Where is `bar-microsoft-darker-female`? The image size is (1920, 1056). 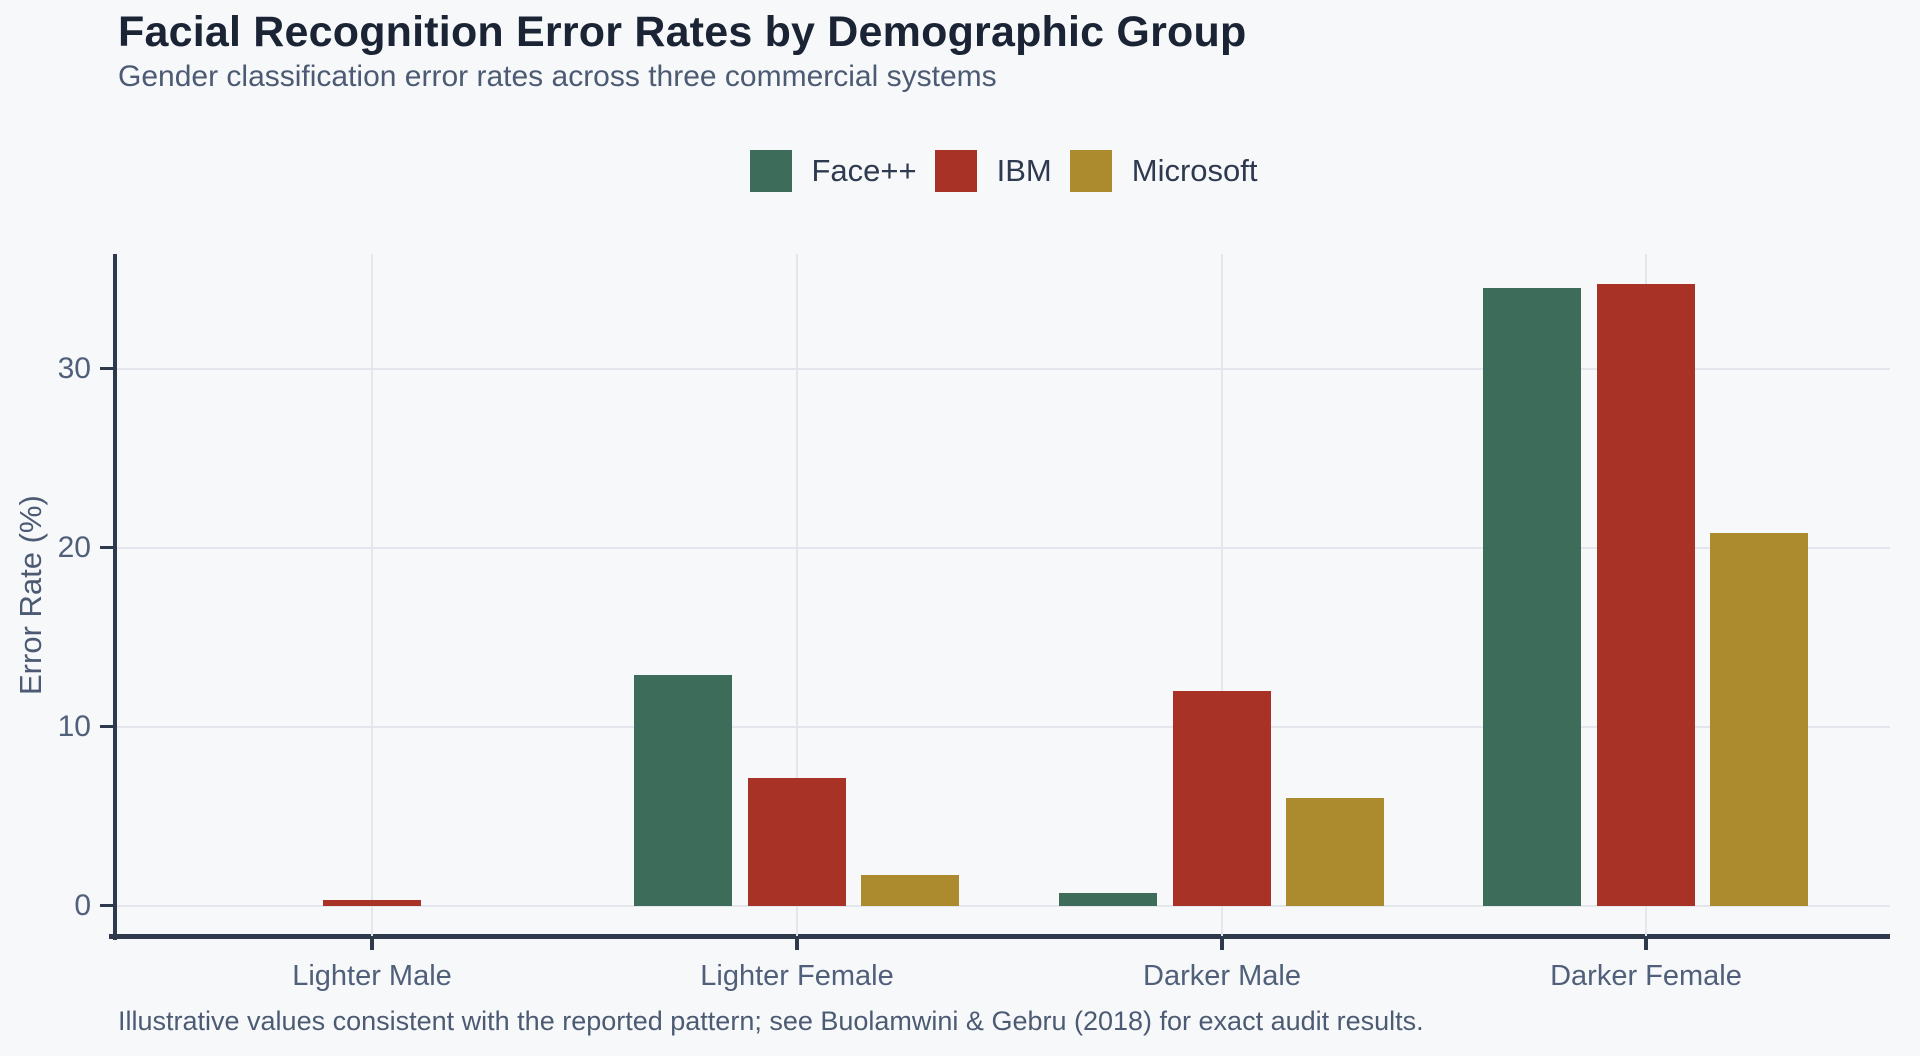
bar-microsoft-darker-female is located at coordinates (1759, 719).